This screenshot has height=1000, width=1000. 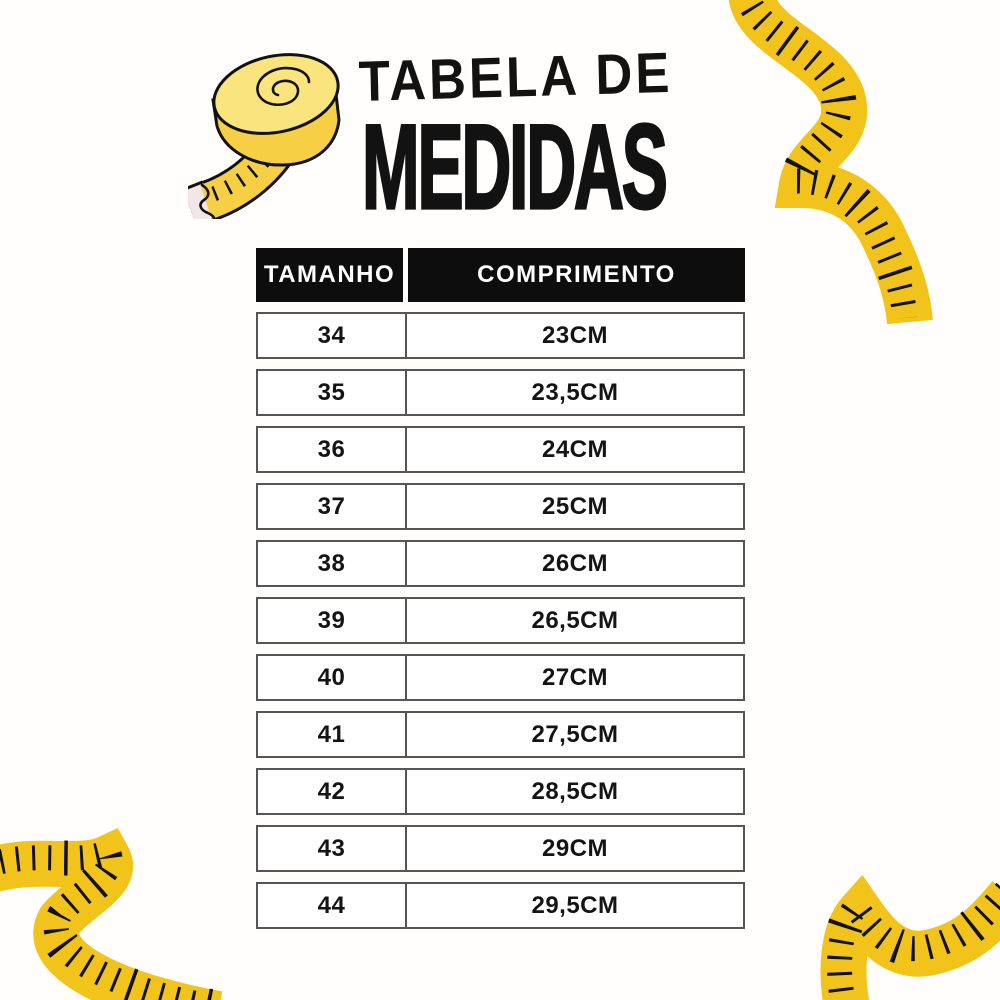 What do you see at coordinates (332, 506) in the screenshot?
I see `size-cell: 37` at bounding box center [332, 506].